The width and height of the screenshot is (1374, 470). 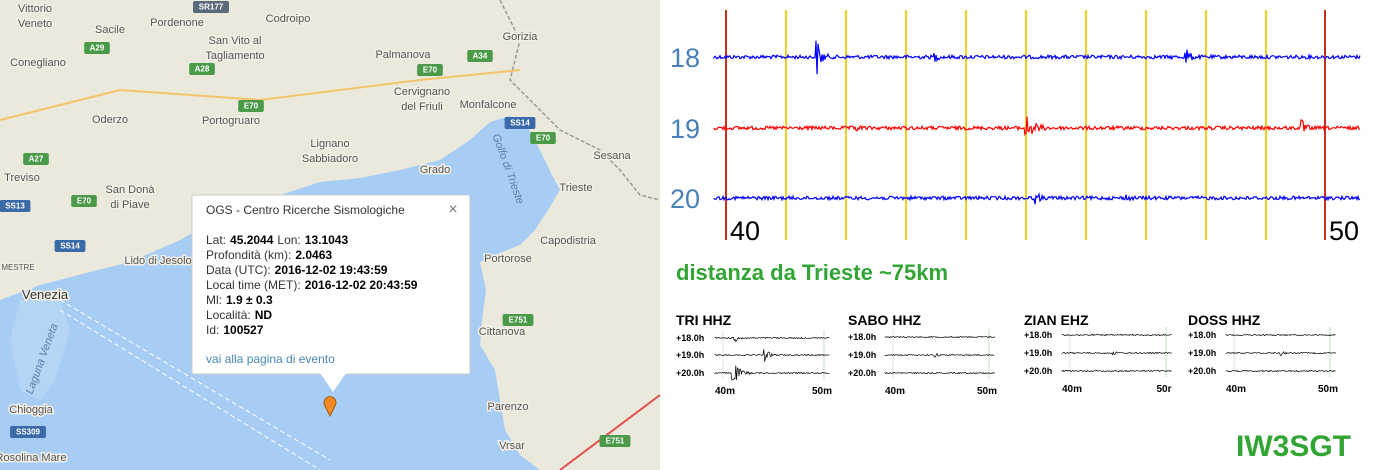 I want to click on popup-label: Id:, so click(x=212, y=330).